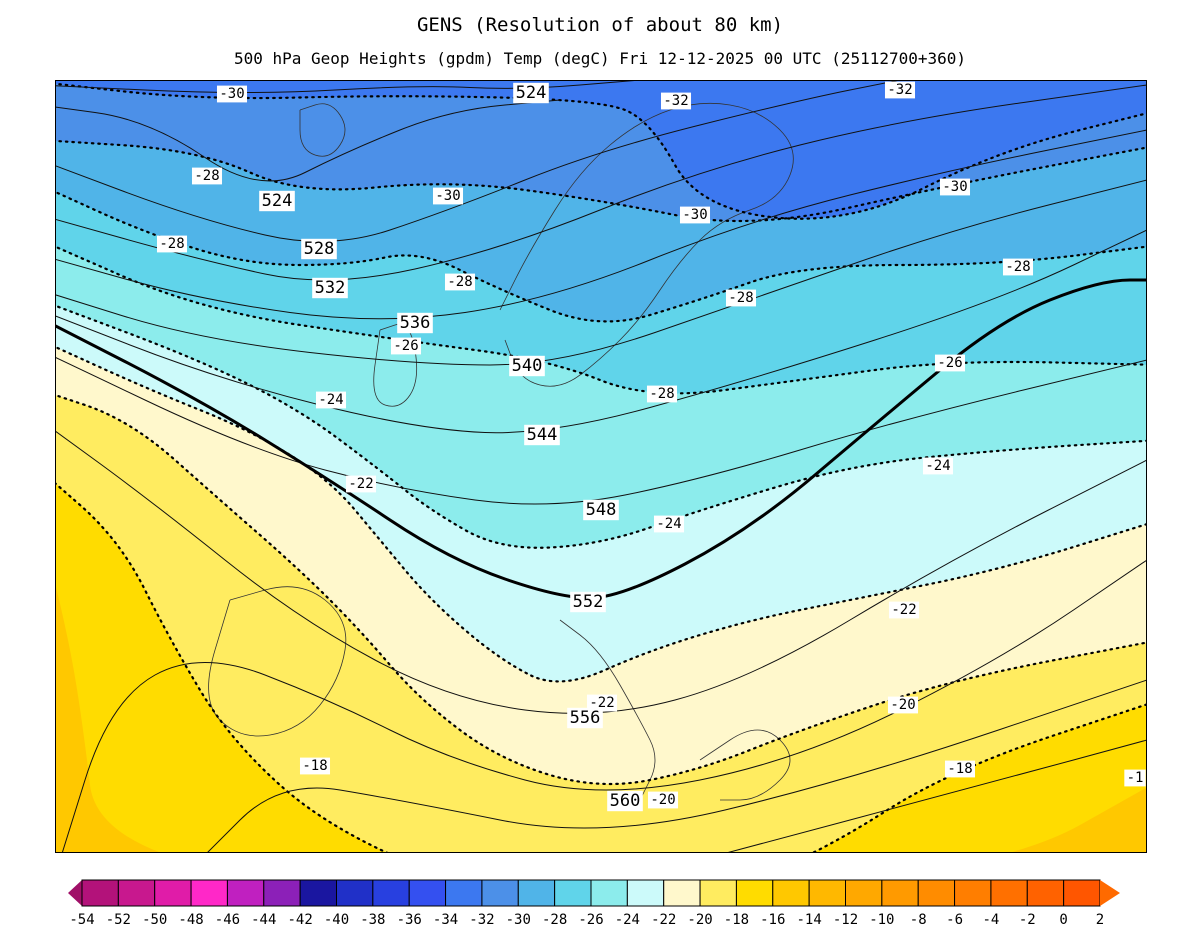 This screenshot has width=1200, height=948. Describe the element at coordinates (699, 920) in the screenshot. I see `colorbar-tick: -20` at that location.